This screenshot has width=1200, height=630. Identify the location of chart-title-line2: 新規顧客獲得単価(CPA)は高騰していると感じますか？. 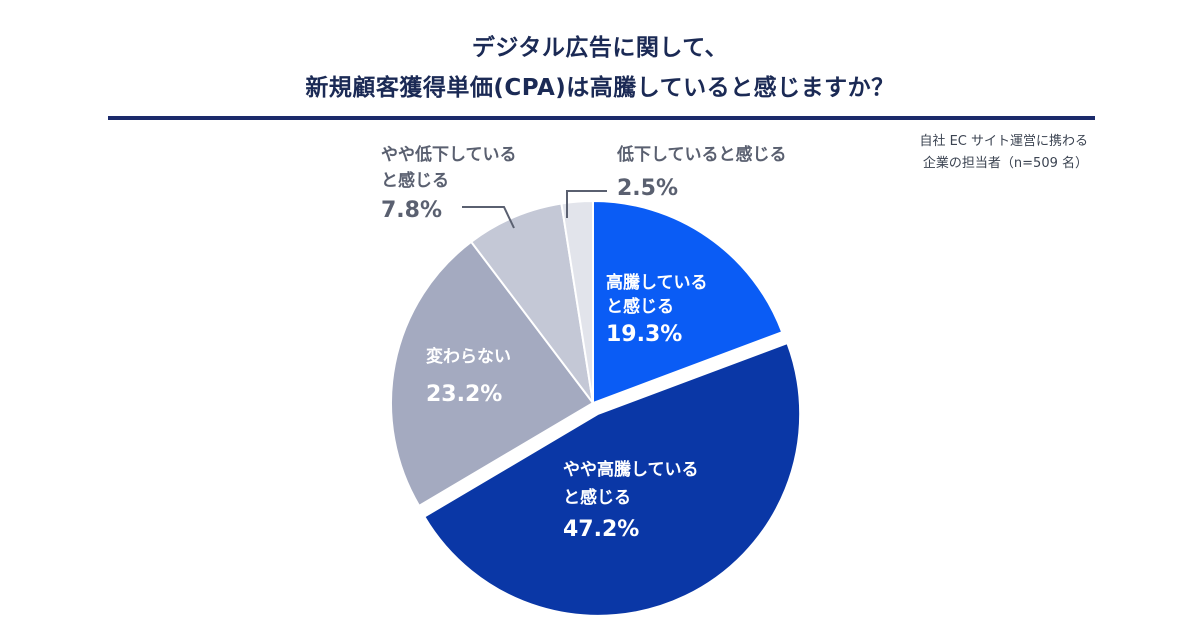
(600, 88).